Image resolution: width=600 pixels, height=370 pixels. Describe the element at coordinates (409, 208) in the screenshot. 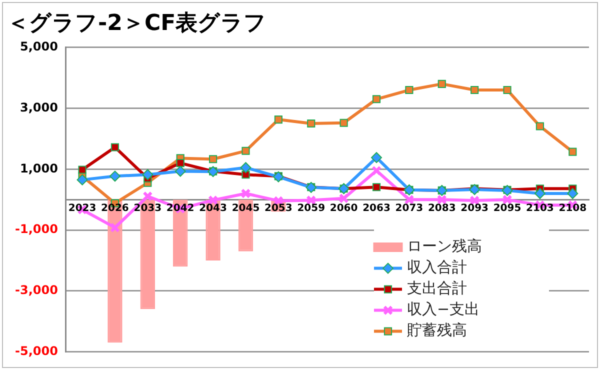

I see `x-tick-label: 2073` at that location.